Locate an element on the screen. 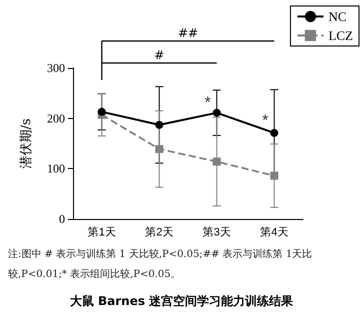 This screenshot has width=363, height=332. significance-bracket: # is located at coordinates (159, 56).